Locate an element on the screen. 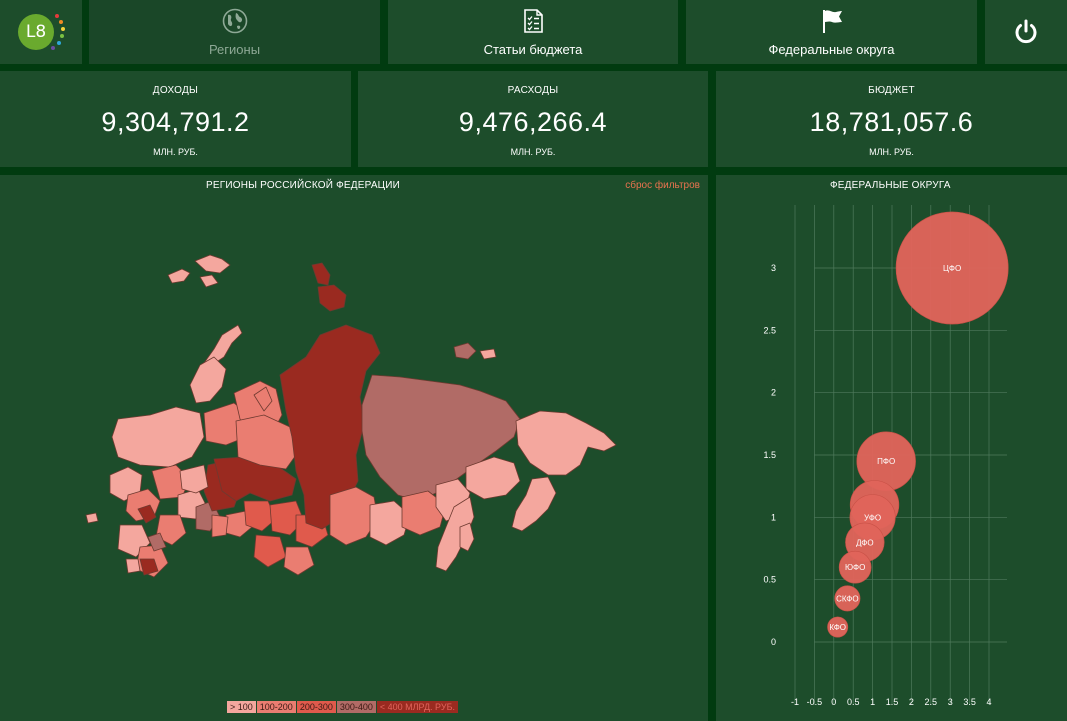  bubble-ЮФО is located at coordinates (855, 567).